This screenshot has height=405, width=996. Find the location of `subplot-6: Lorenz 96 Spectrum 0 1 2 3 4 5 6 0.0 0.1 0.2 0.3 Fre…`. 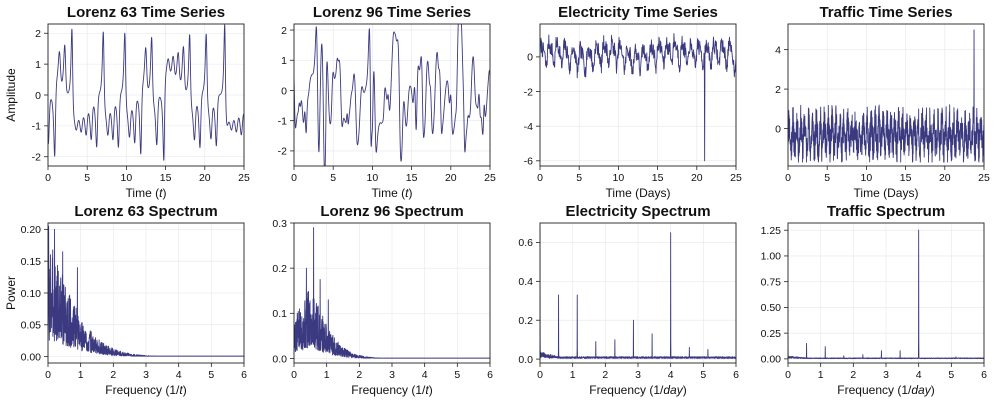

subplot-6: Lorenz 96 Spectrum 0 1 2 3 4 5 6 0.0 0.1 0.2 0.3 Fre… is located at coordinates (382, 300).